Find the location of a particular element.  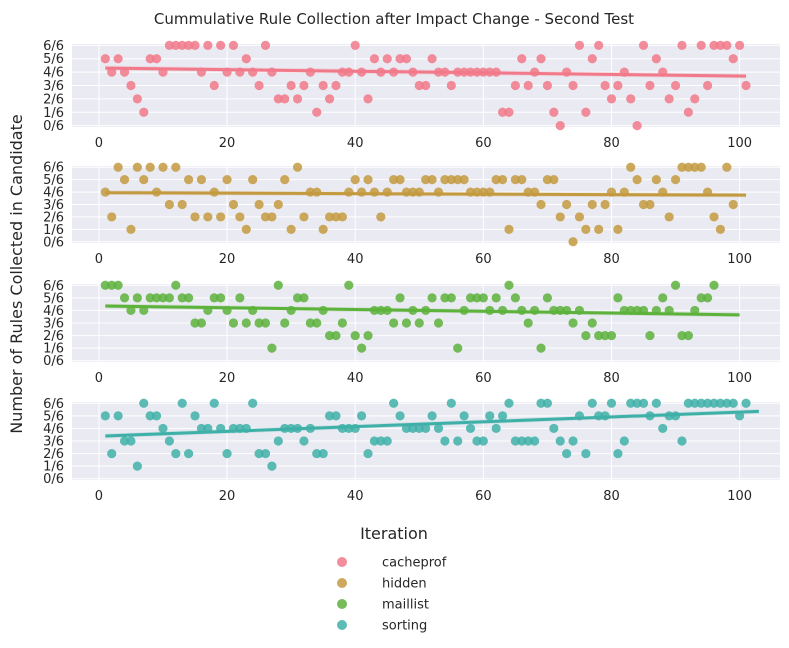

legend-label: cacheprof is located at coordinates (414, 563).